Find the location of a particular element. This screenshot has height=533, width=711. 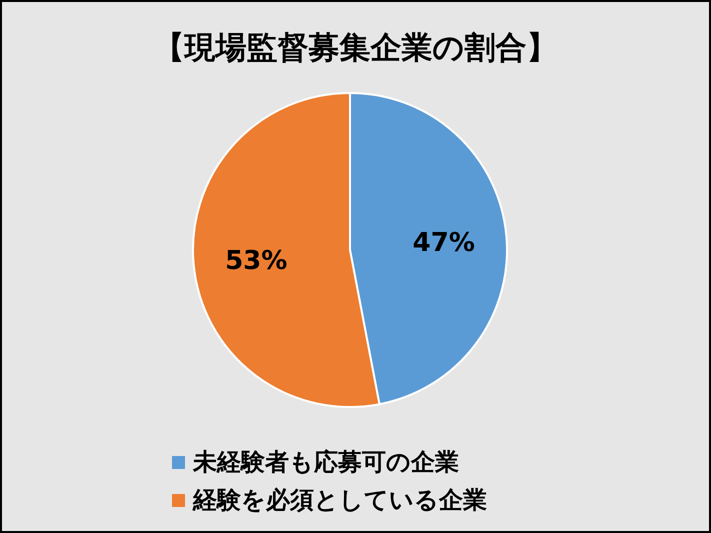

data-label: 53% is located at coordinates (256, 261).